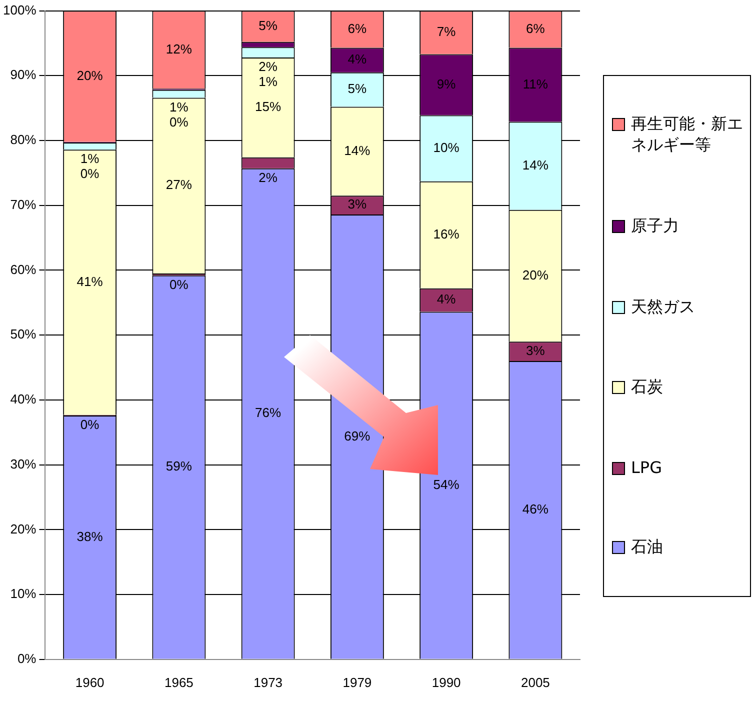 This screenshot has height=711, width=754. What do you see at coordinates (27, 658) in the screenshot?
I see `y-tick-label: 0%` at bounding box center [27, 658].